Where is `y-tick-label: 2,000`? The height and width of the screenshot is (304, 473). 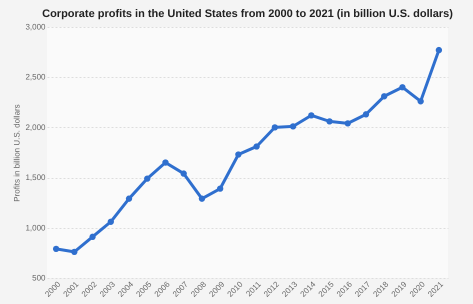 y-tick-label: 2,000 is located at coordinates (35, 127).